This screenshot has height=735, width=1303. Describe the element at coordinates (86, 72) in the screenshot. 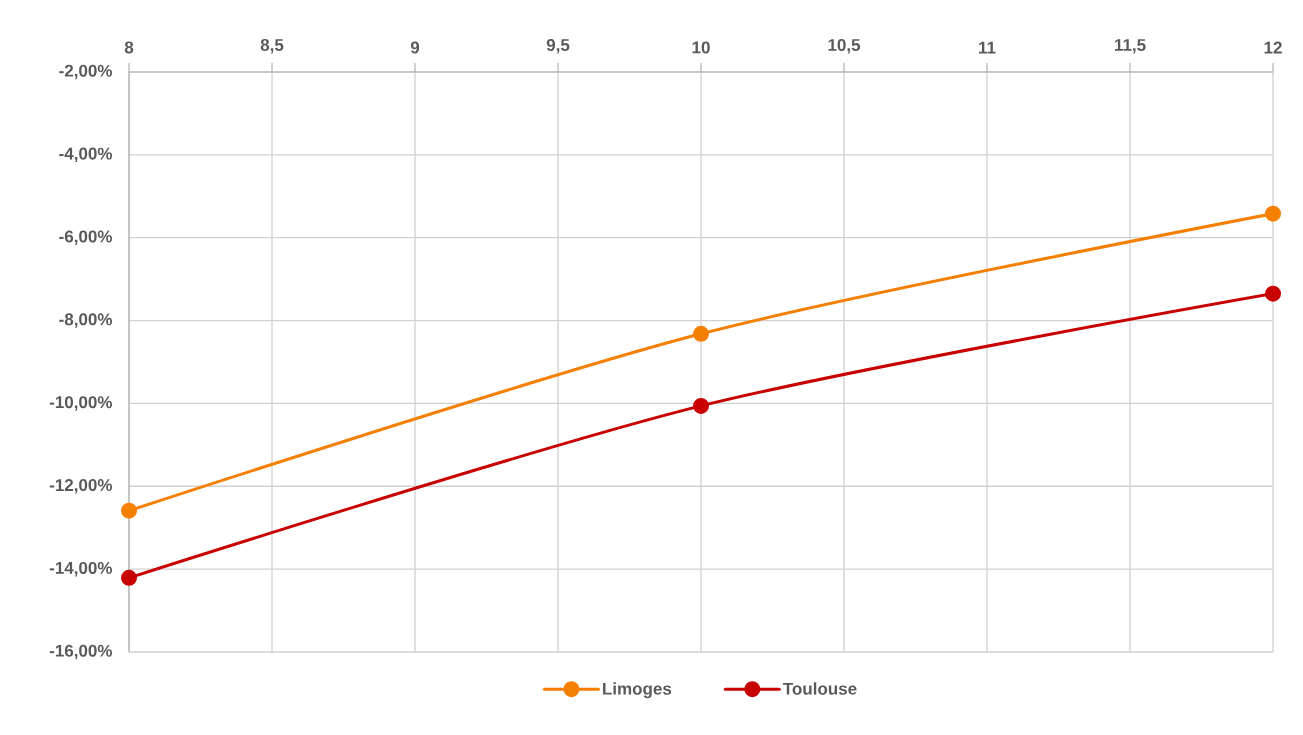

I see `y-tick-label: -2,00%` at that location.